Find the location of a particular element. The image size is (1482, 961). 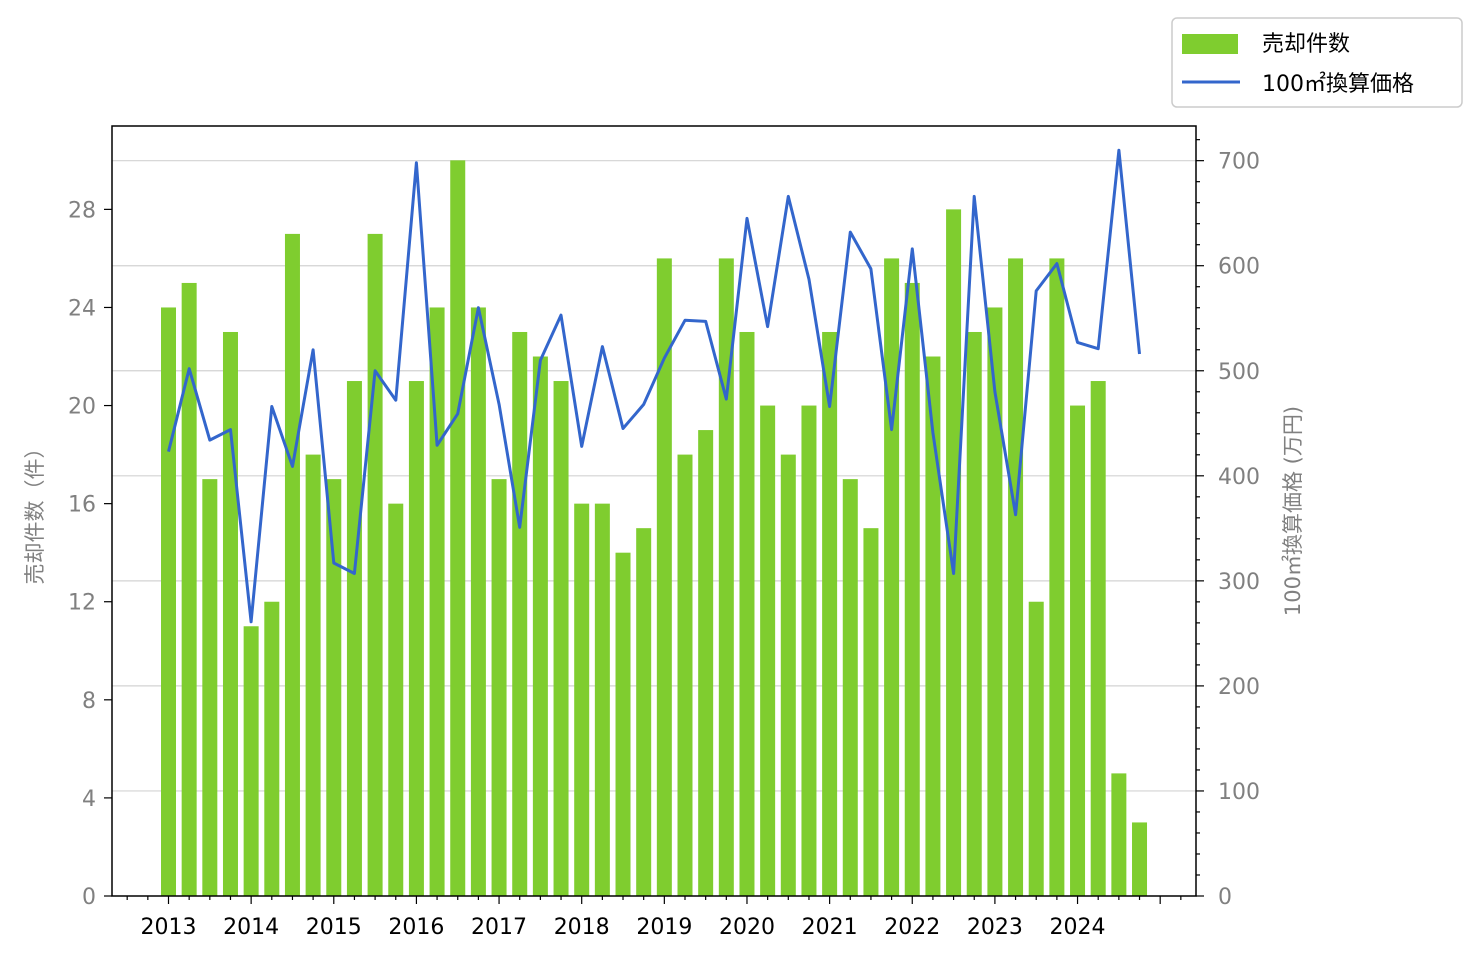

x-tick-label: 2018 is located at coordinates (582, 927).